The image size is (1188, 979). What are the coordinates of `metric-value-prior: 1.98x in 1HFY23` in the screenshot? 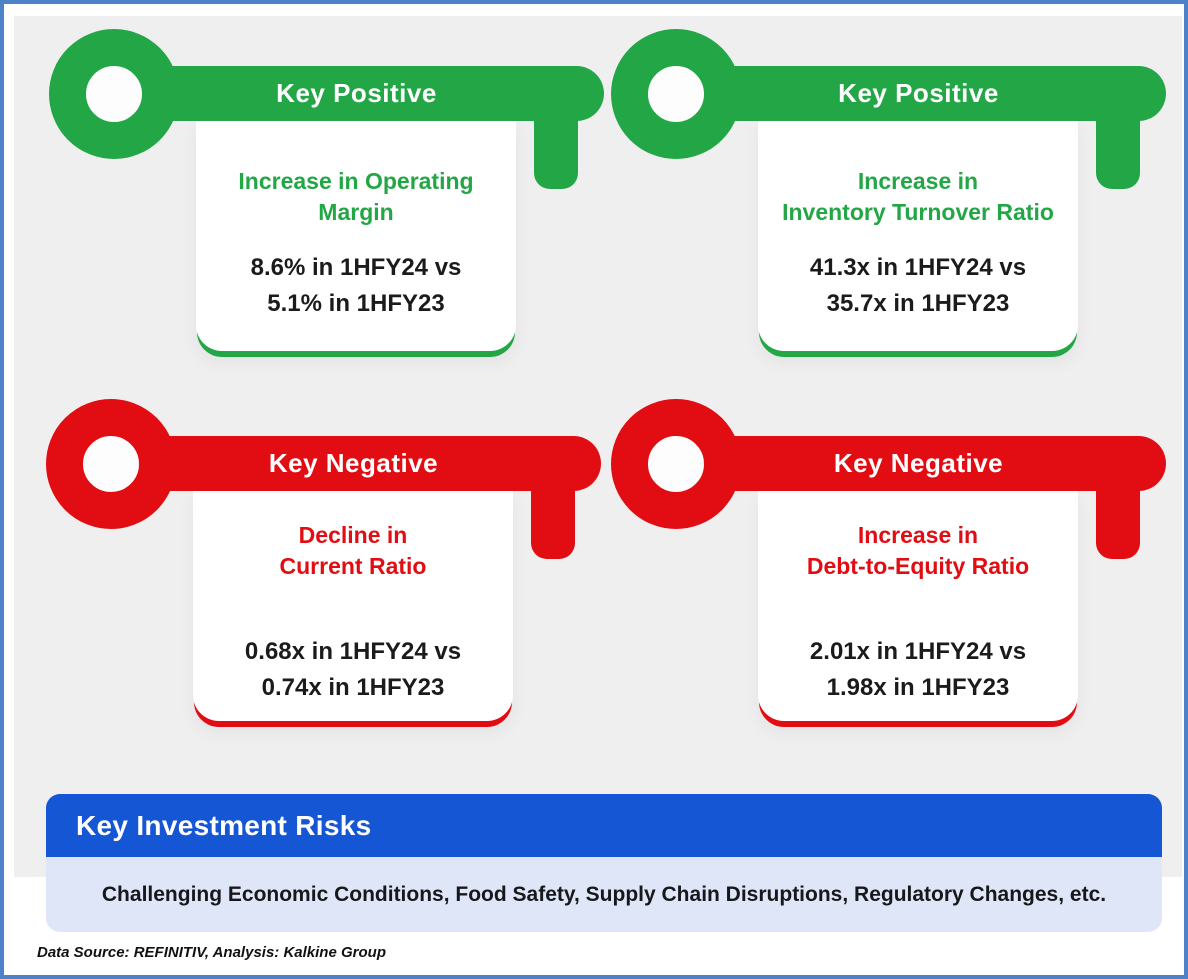 It's located at (918, 687).